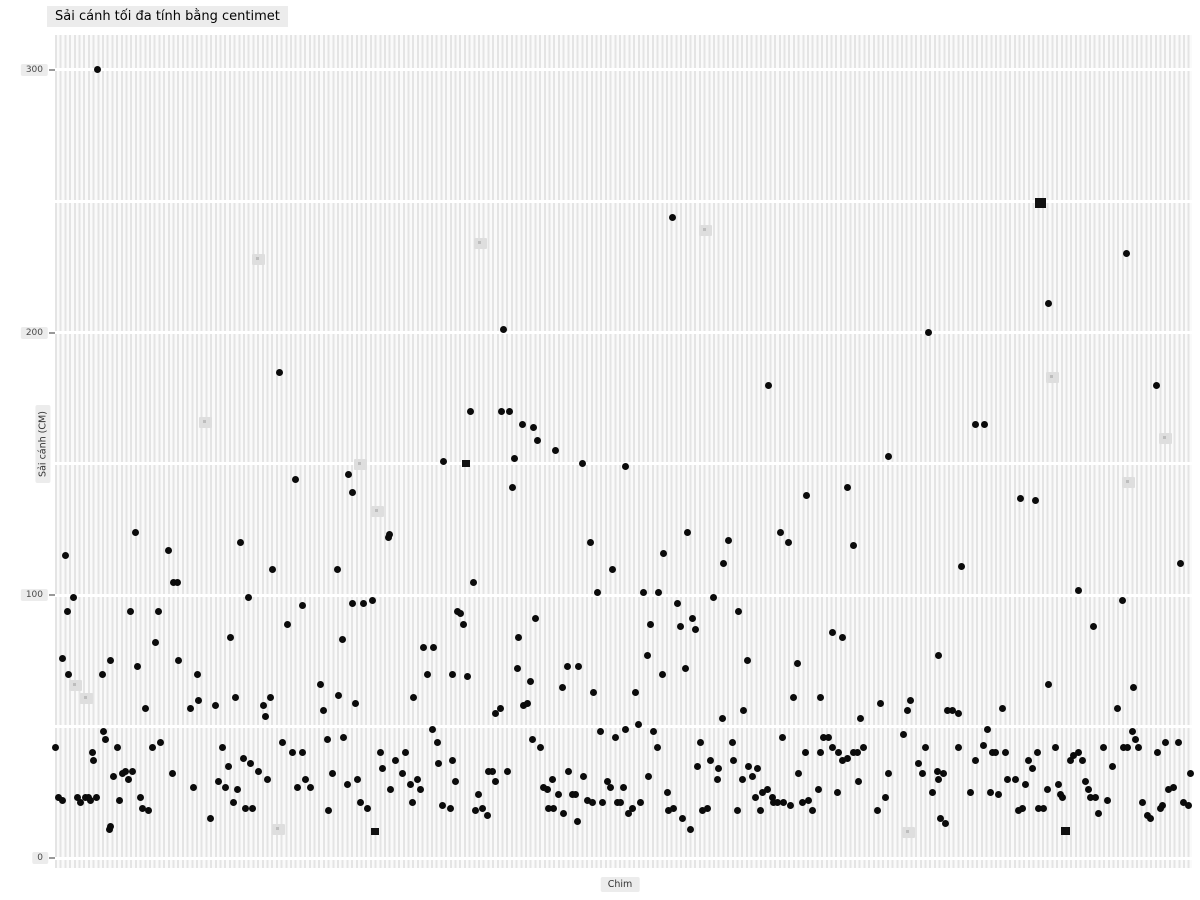  What do you see at coordinates (167, 16) in the screenshot?
I see `chart-title: Sải cánh tối đa tính bằng centimet` at bounding box center [167, 16].